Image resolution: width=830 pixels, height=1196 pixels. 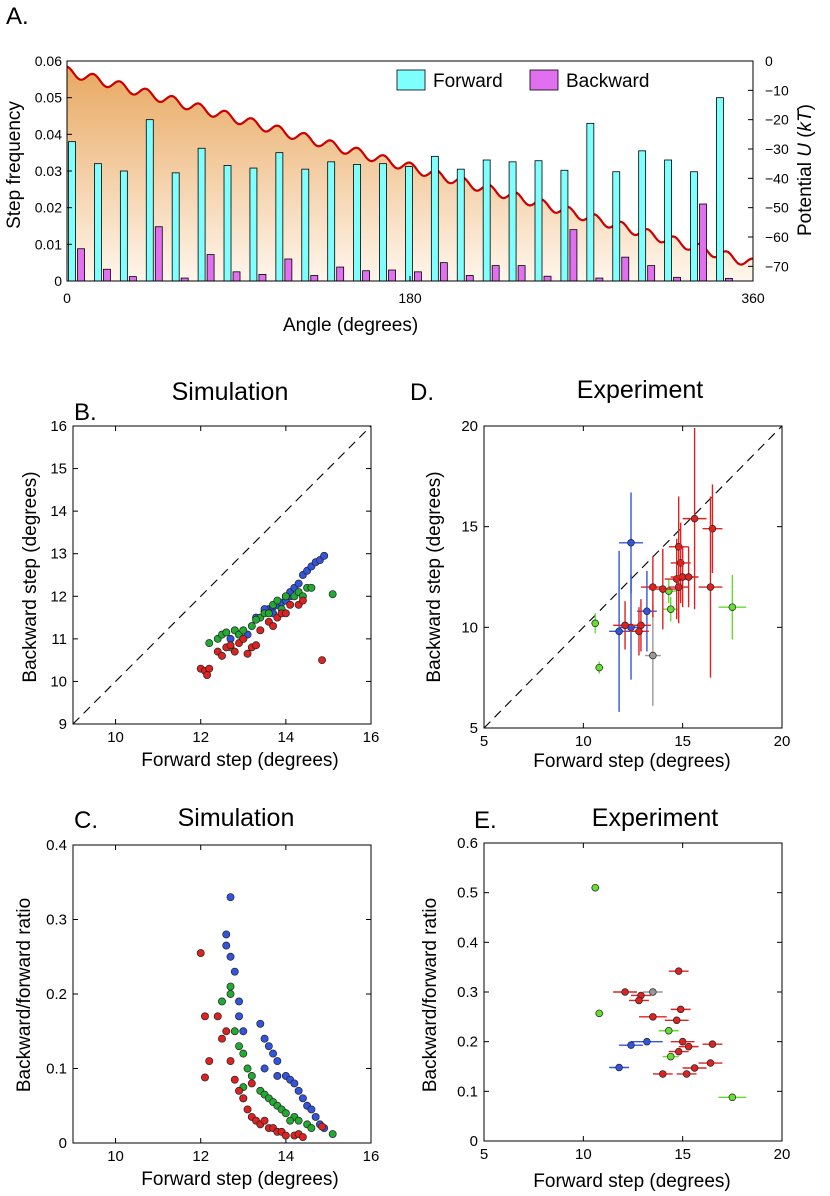 I want to click on y-tick-label: 0.2, so click(x=56, y=994).